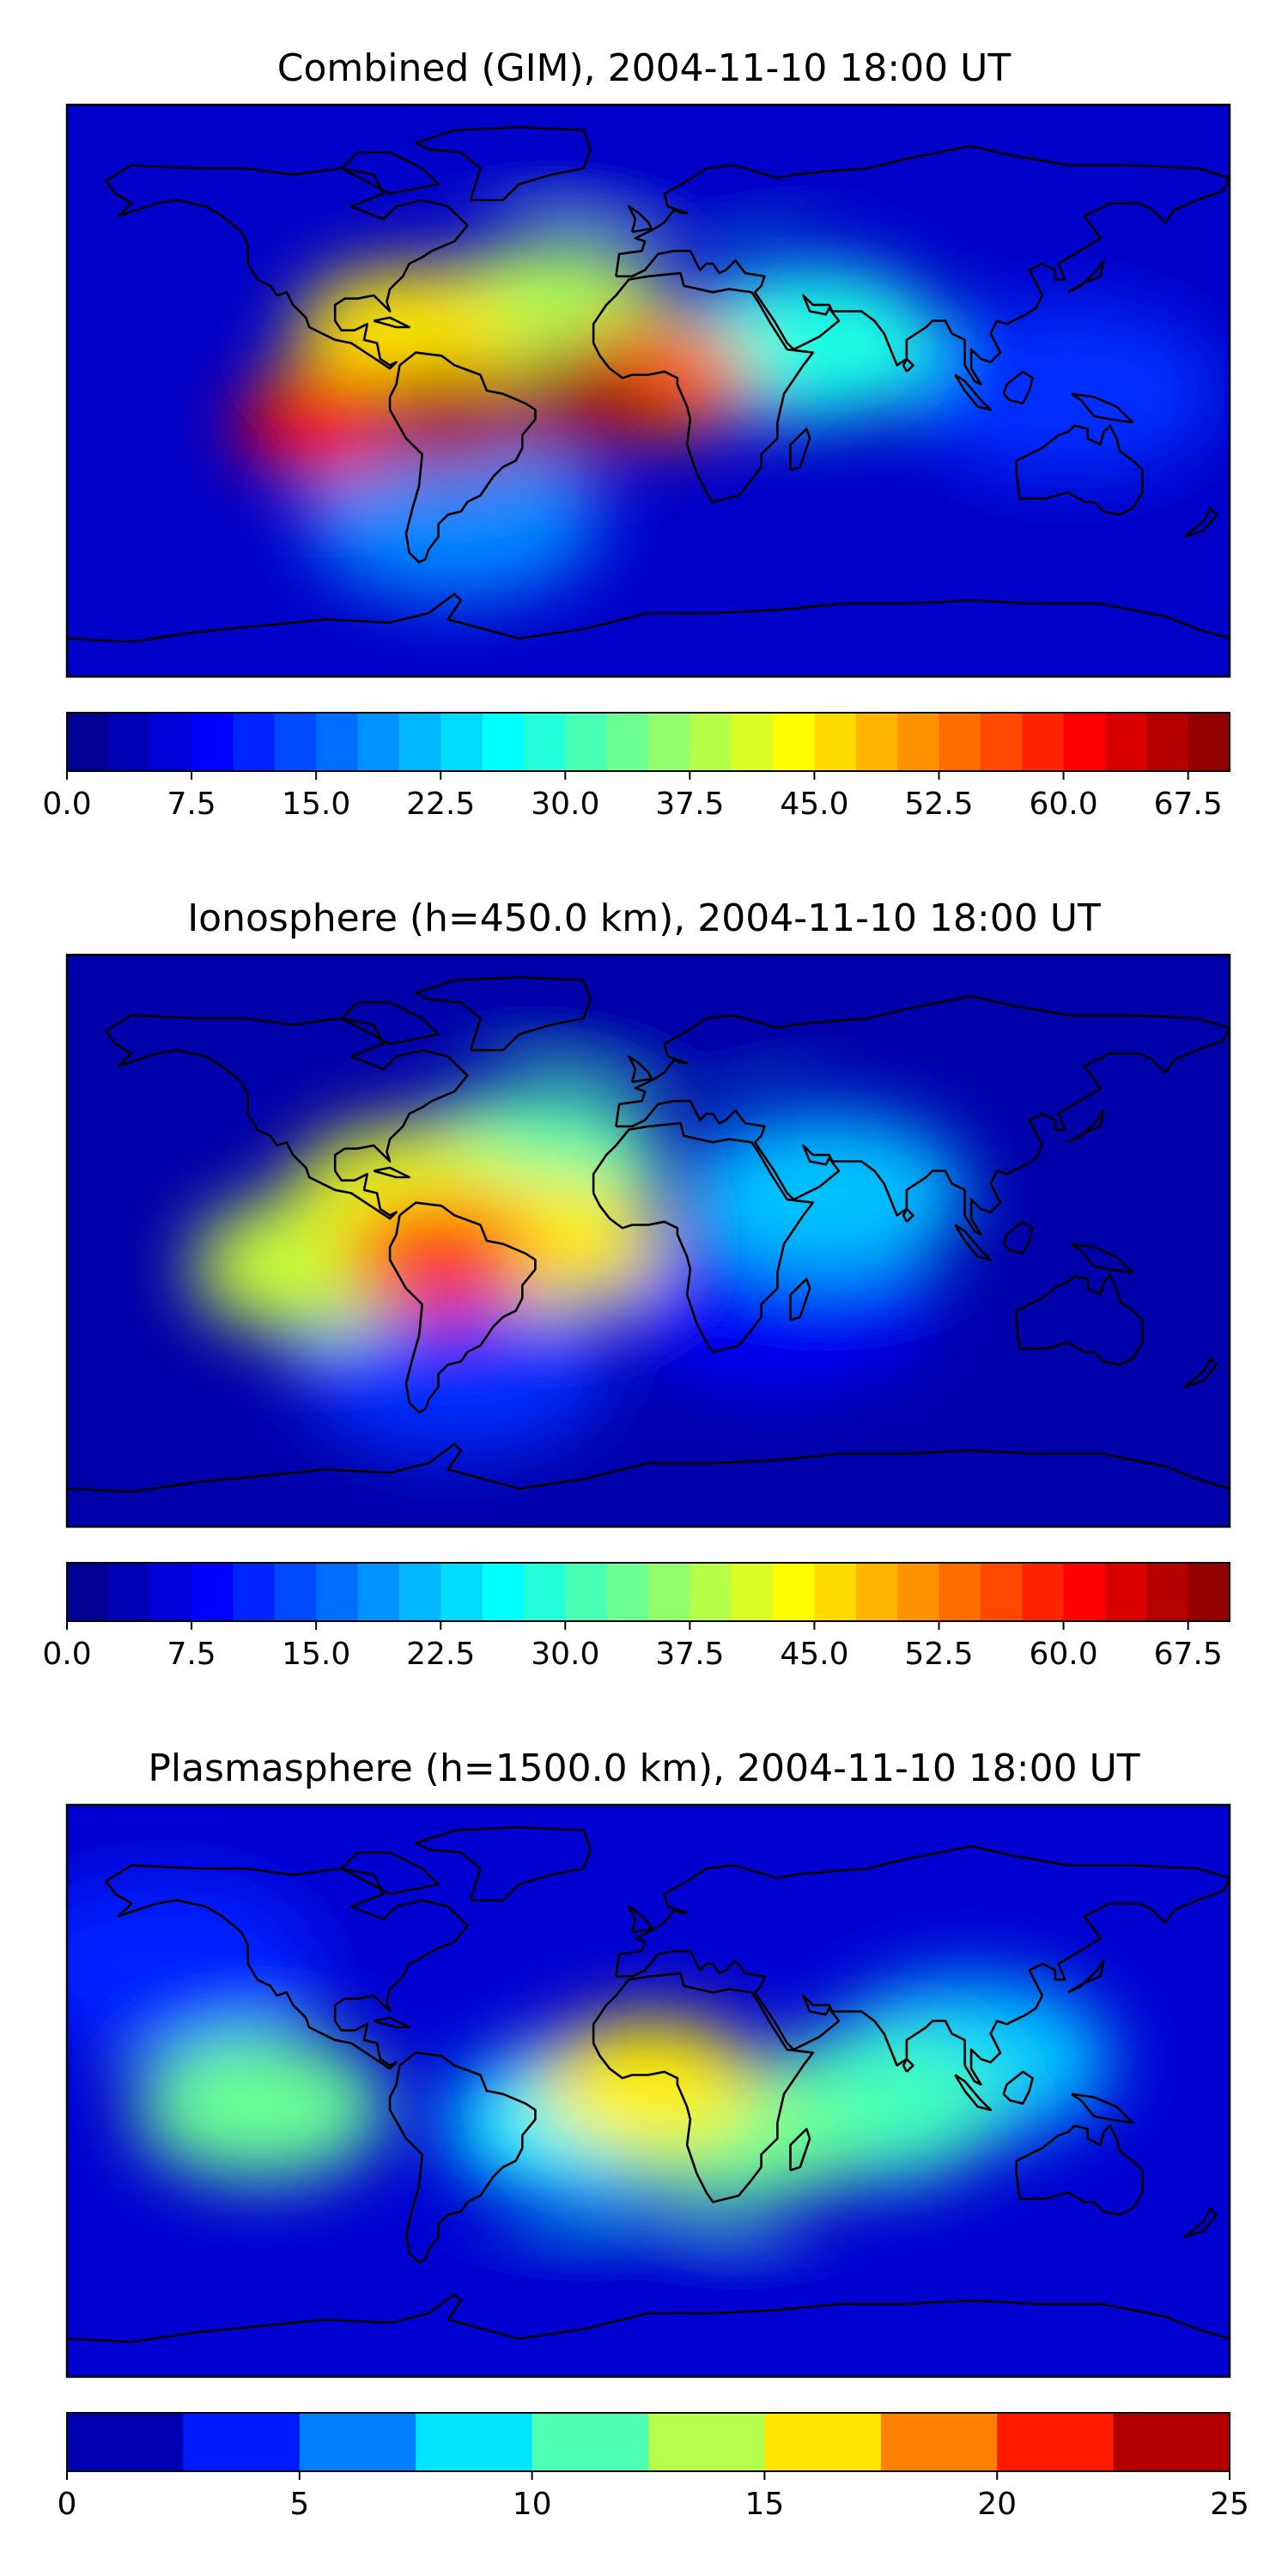  Describe the element at coordinates (299, 2504) in the screenshot. I see `colorbar-tick-label: 5` at that location.